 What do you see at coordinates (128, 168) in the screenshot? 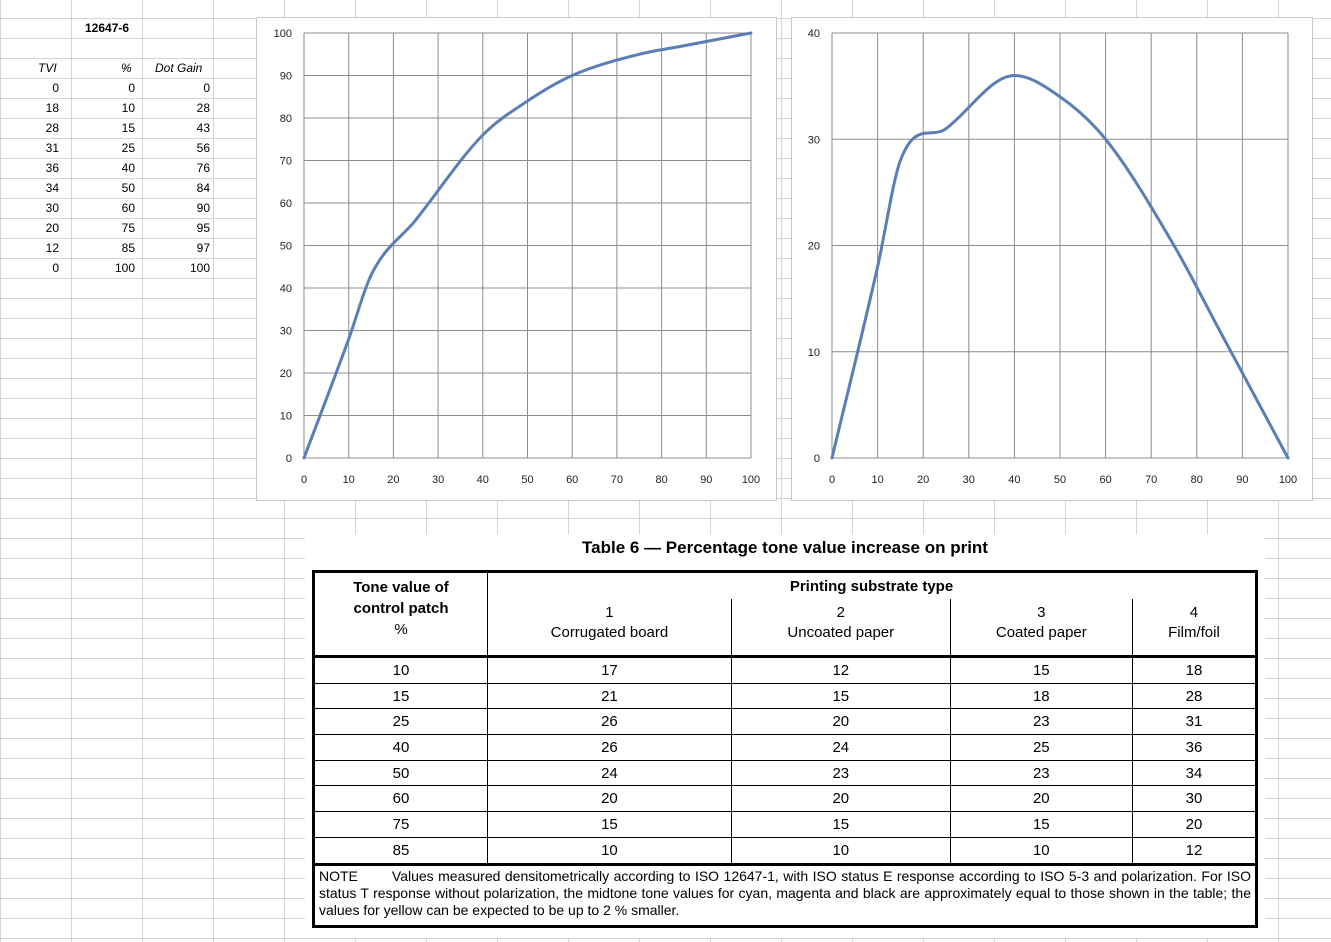
I see `sheet-cell-pct: 40` at bounding box center [128, 168].